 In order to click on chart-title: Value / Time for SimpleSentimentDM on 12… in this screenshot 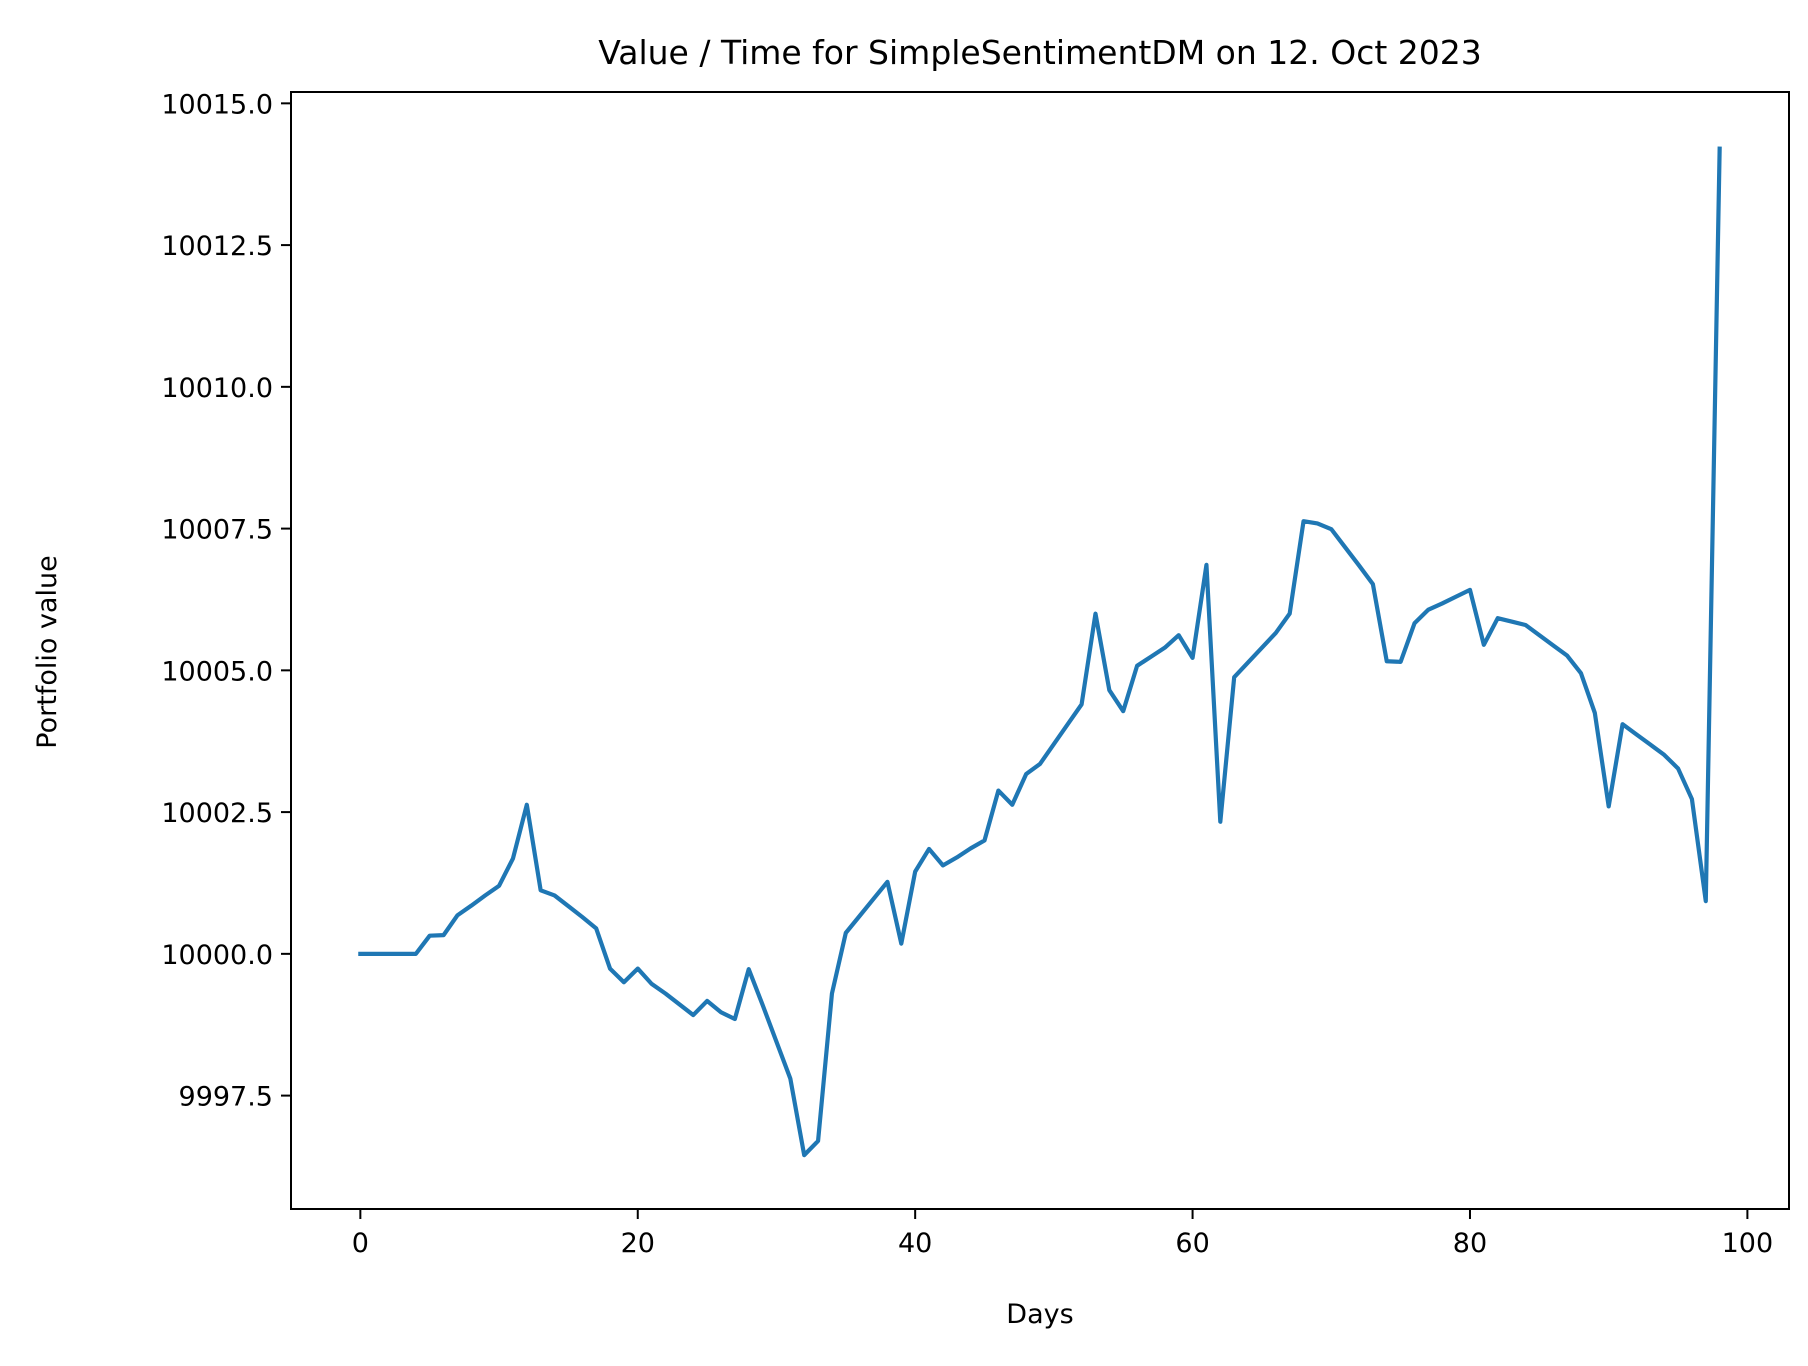, I will do `click(1040, 52)`.